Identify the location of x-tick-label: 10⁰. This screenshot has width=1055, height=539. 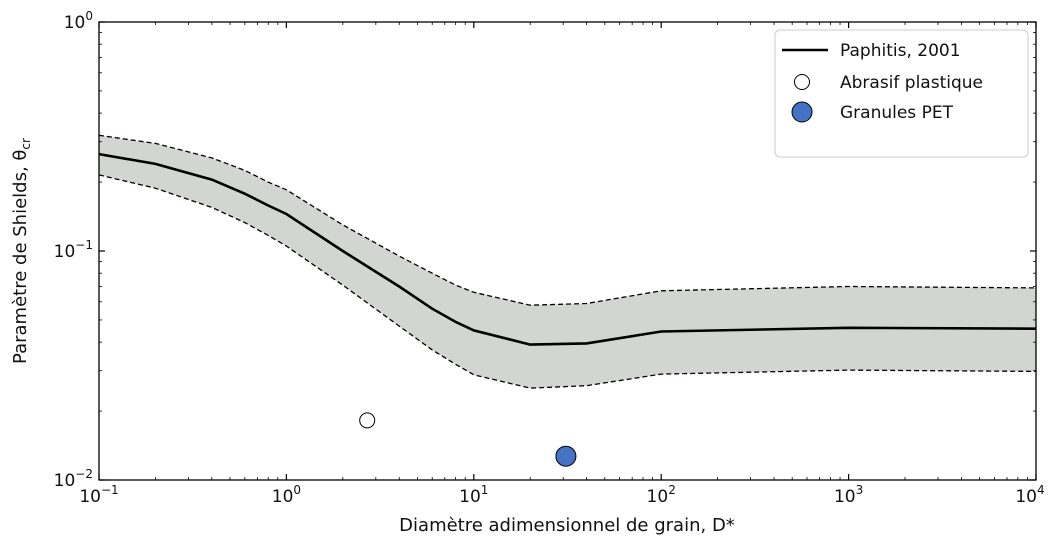
(286, 495).